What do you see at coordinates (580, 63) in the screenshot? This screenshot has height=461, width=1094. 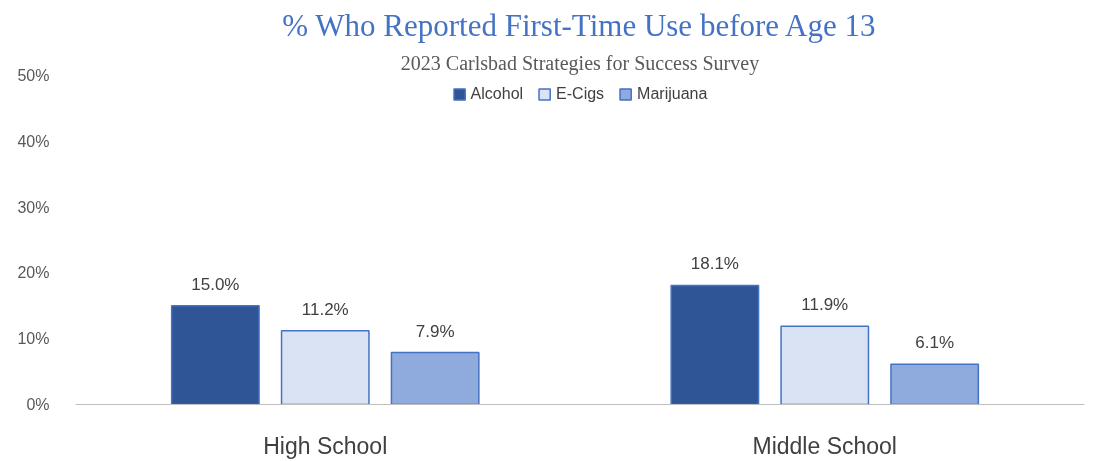 I see `chart-subtitle: 2023 Carlsbad Strategies for Success Survey` at bounding box center [580, 63].